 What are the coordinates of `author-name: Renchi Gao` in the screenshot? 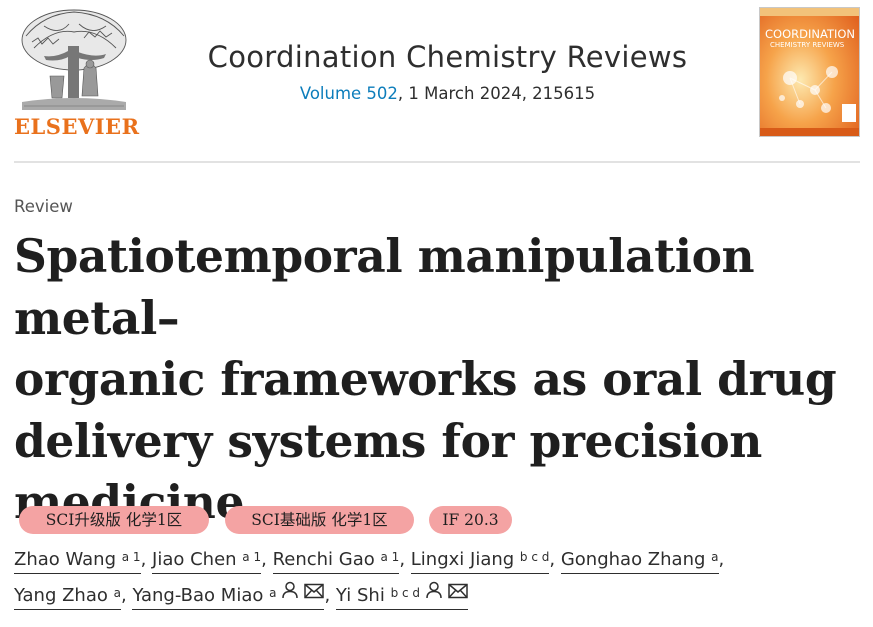 It's located at (323, 559).